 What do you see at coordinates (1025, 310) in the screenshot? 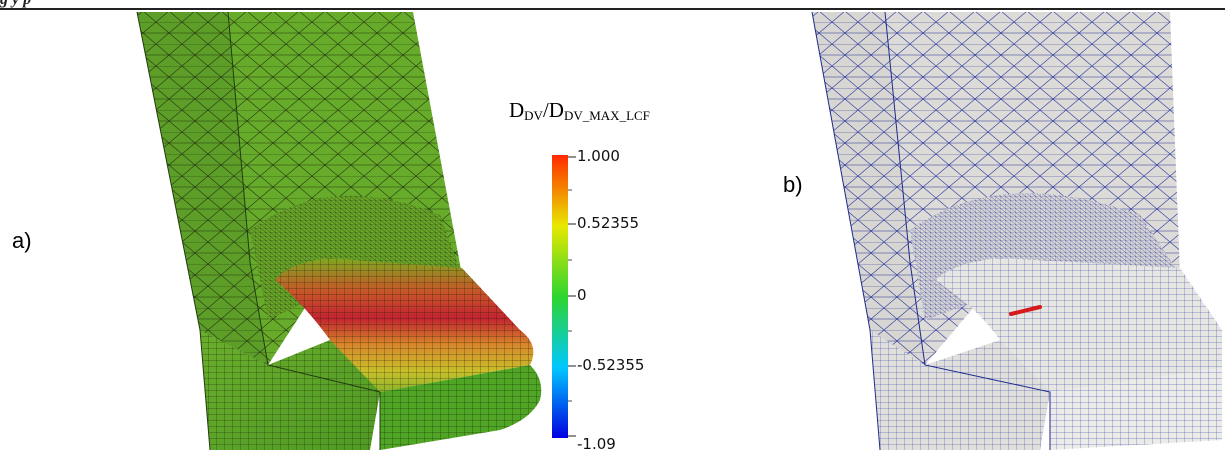
I see `critical-region-marker` at bounding box center [1025, 310].